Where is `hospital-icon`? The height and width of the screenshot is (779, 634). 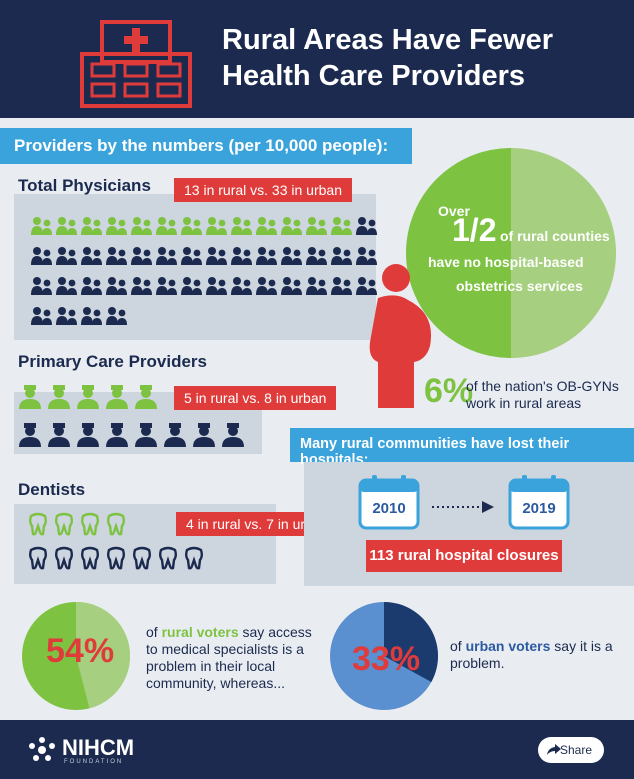
hospital-icon is located at coordinates (136, 64).